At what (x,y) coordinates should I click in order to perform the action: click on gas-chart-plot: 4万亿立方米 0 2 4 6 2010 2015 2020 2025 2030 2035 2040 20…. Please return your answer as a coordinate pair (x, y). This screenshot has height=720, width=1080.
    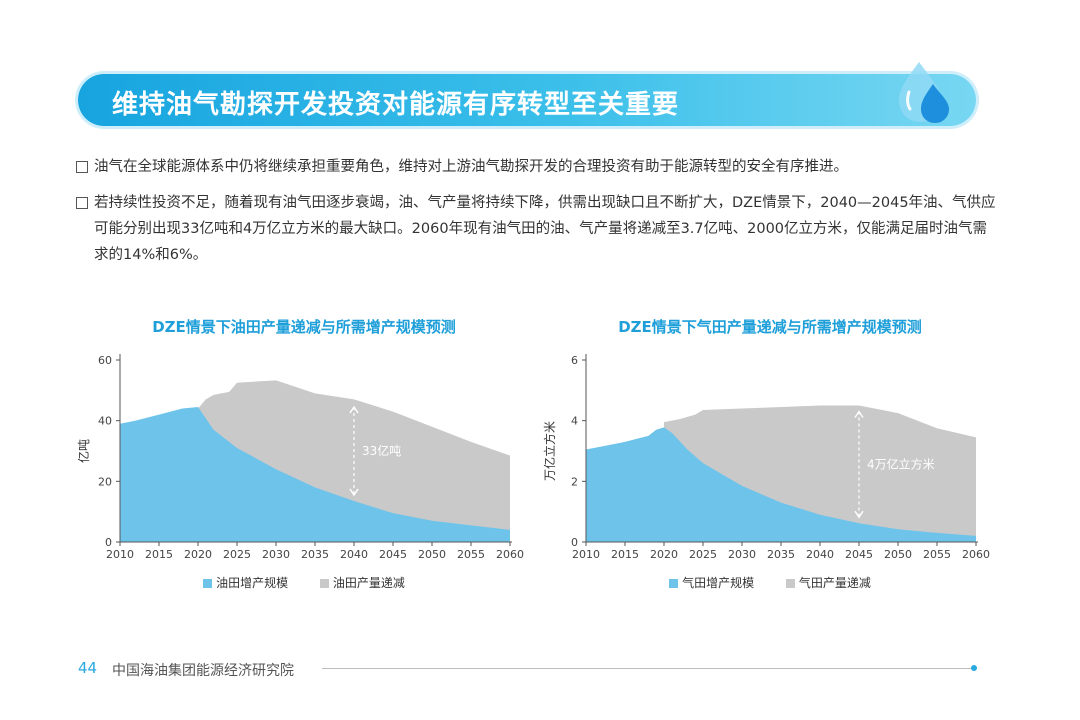
    Looking at the image, I should click on (766, 457).